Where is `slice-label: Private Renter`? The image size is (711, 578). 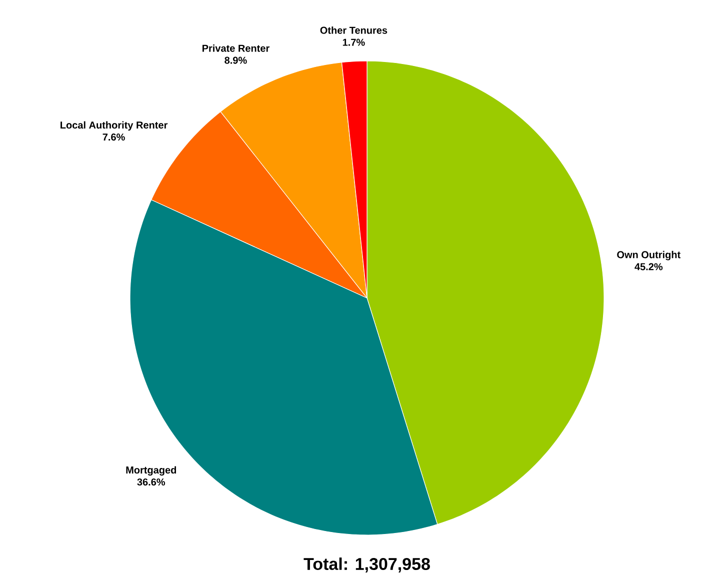 slice-label: Private Renter is located at coordinates (236, 48).